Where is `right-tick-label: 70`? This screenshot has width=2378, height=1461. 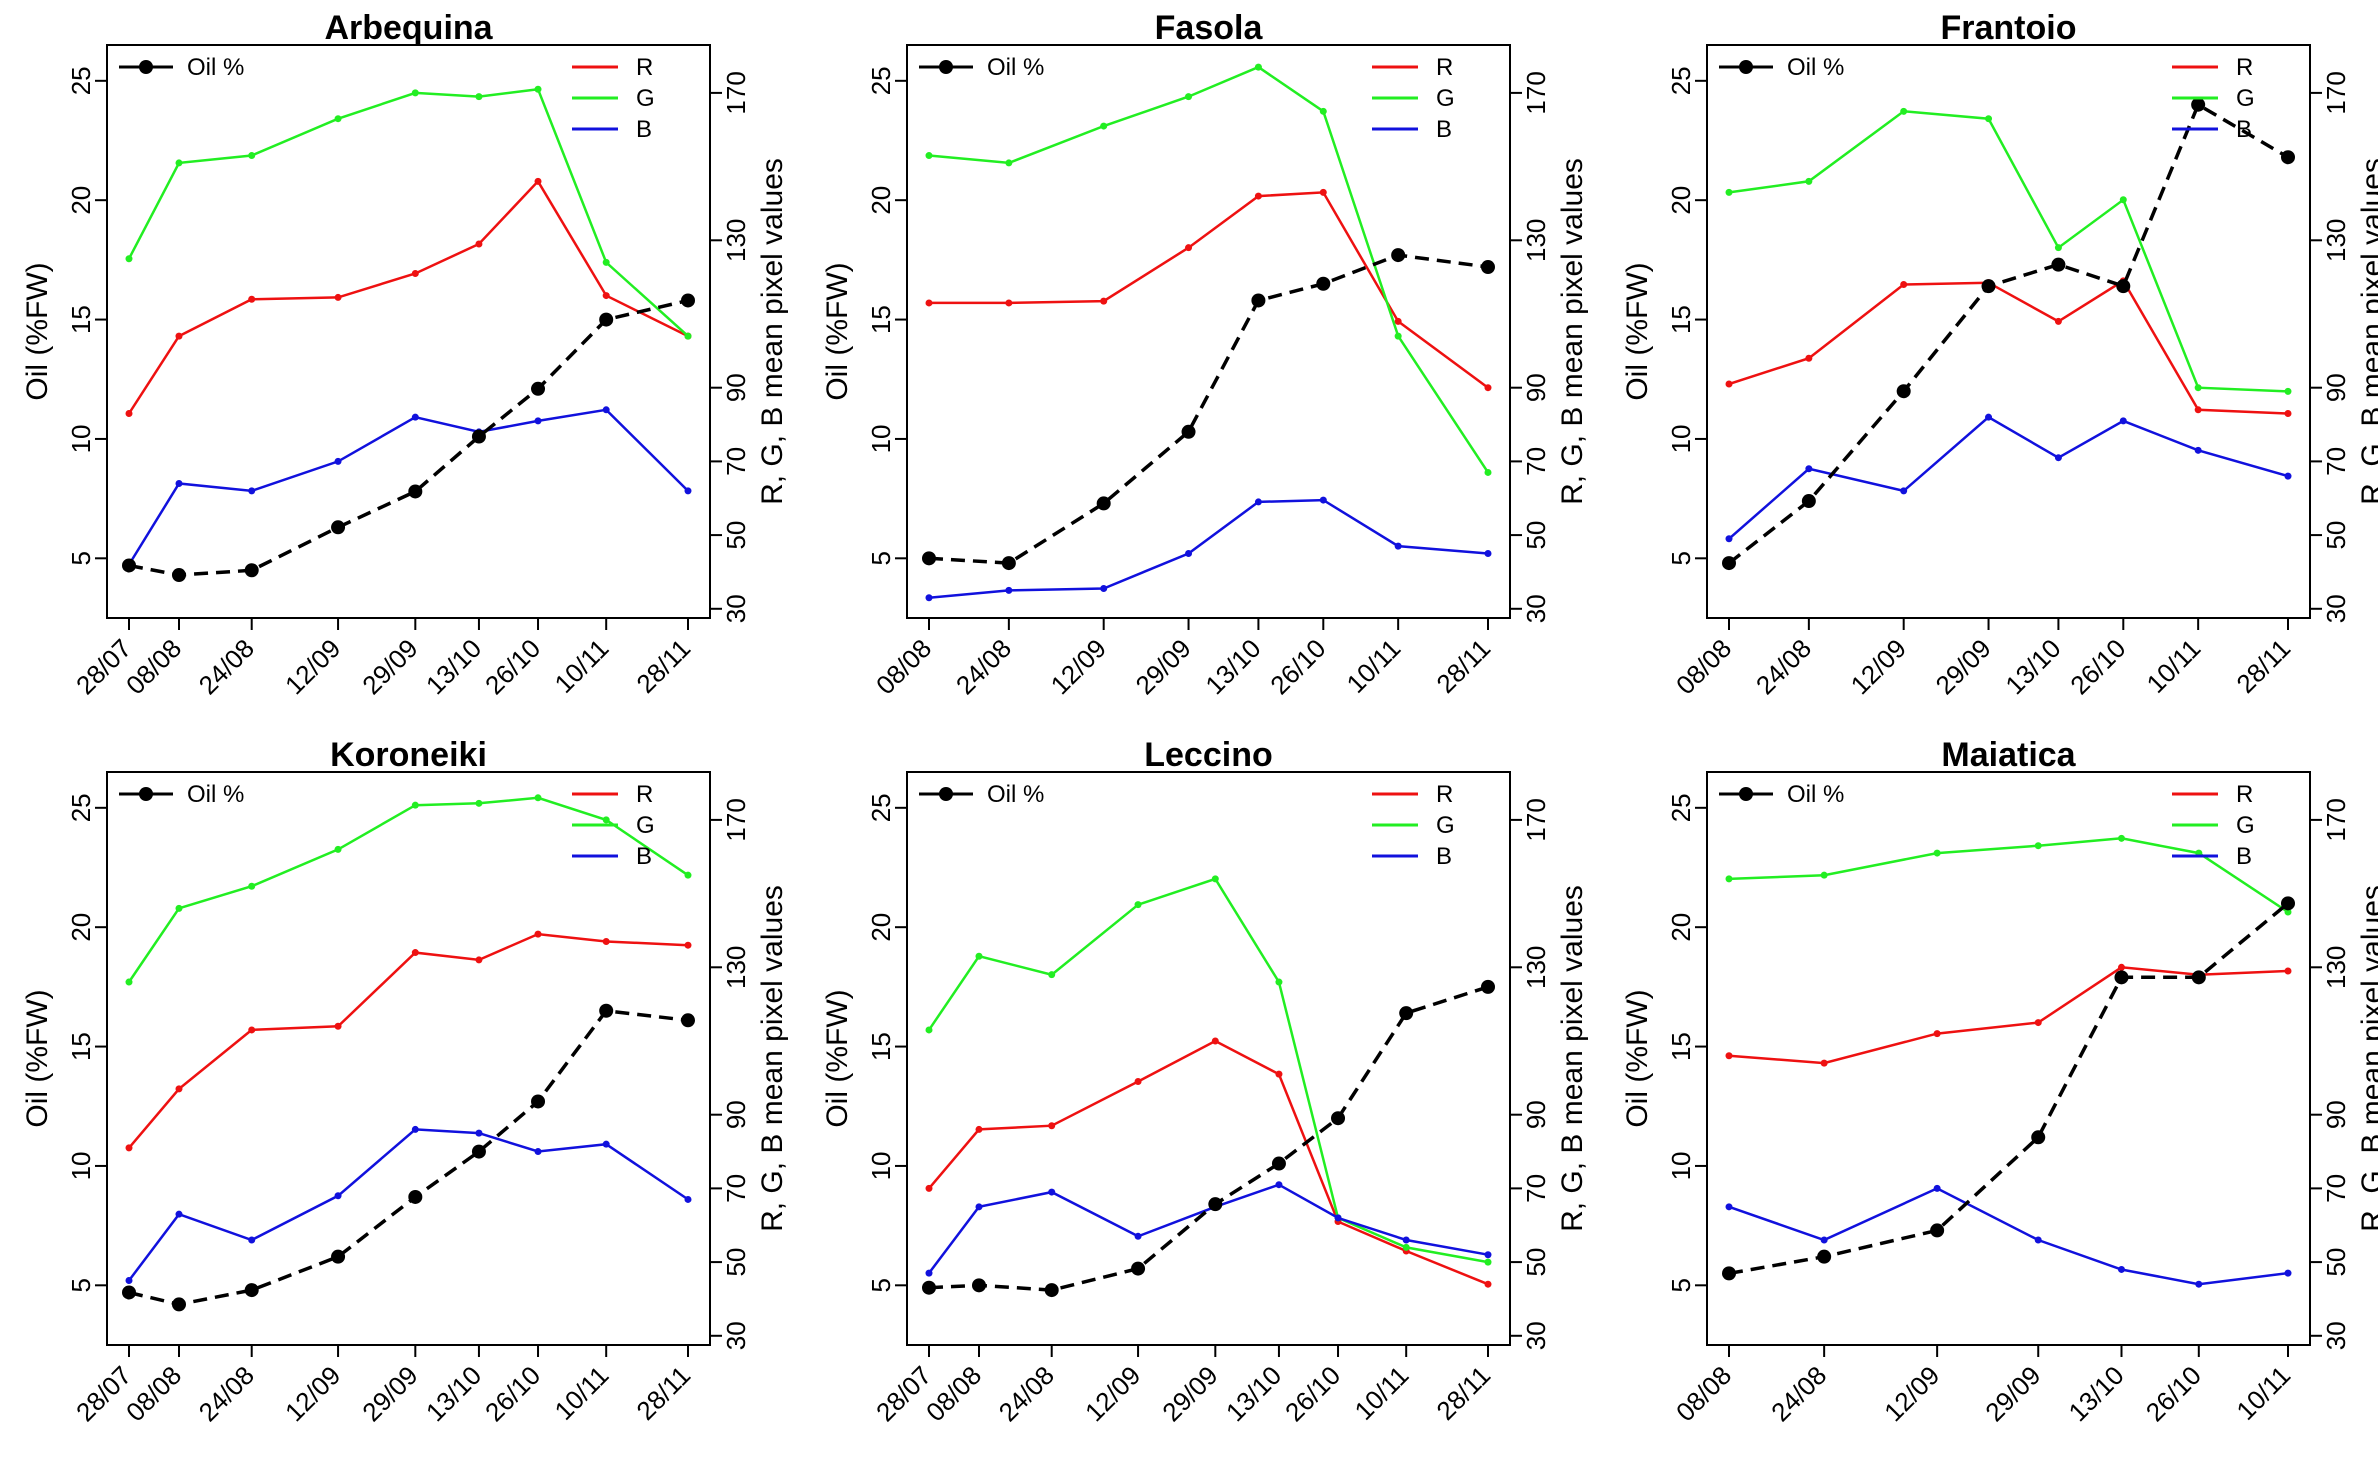
right-tick-label: 70 is located at coordinates (736, 1188).